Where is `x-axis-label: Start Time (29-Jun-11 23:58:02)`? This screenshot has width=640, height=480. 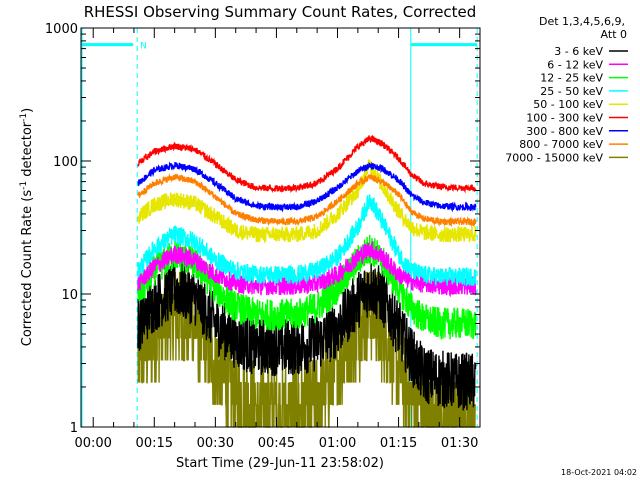 x-axis-label: Start Time (29-Jun-11 23:58:02) is located at coordinates (280, 463).